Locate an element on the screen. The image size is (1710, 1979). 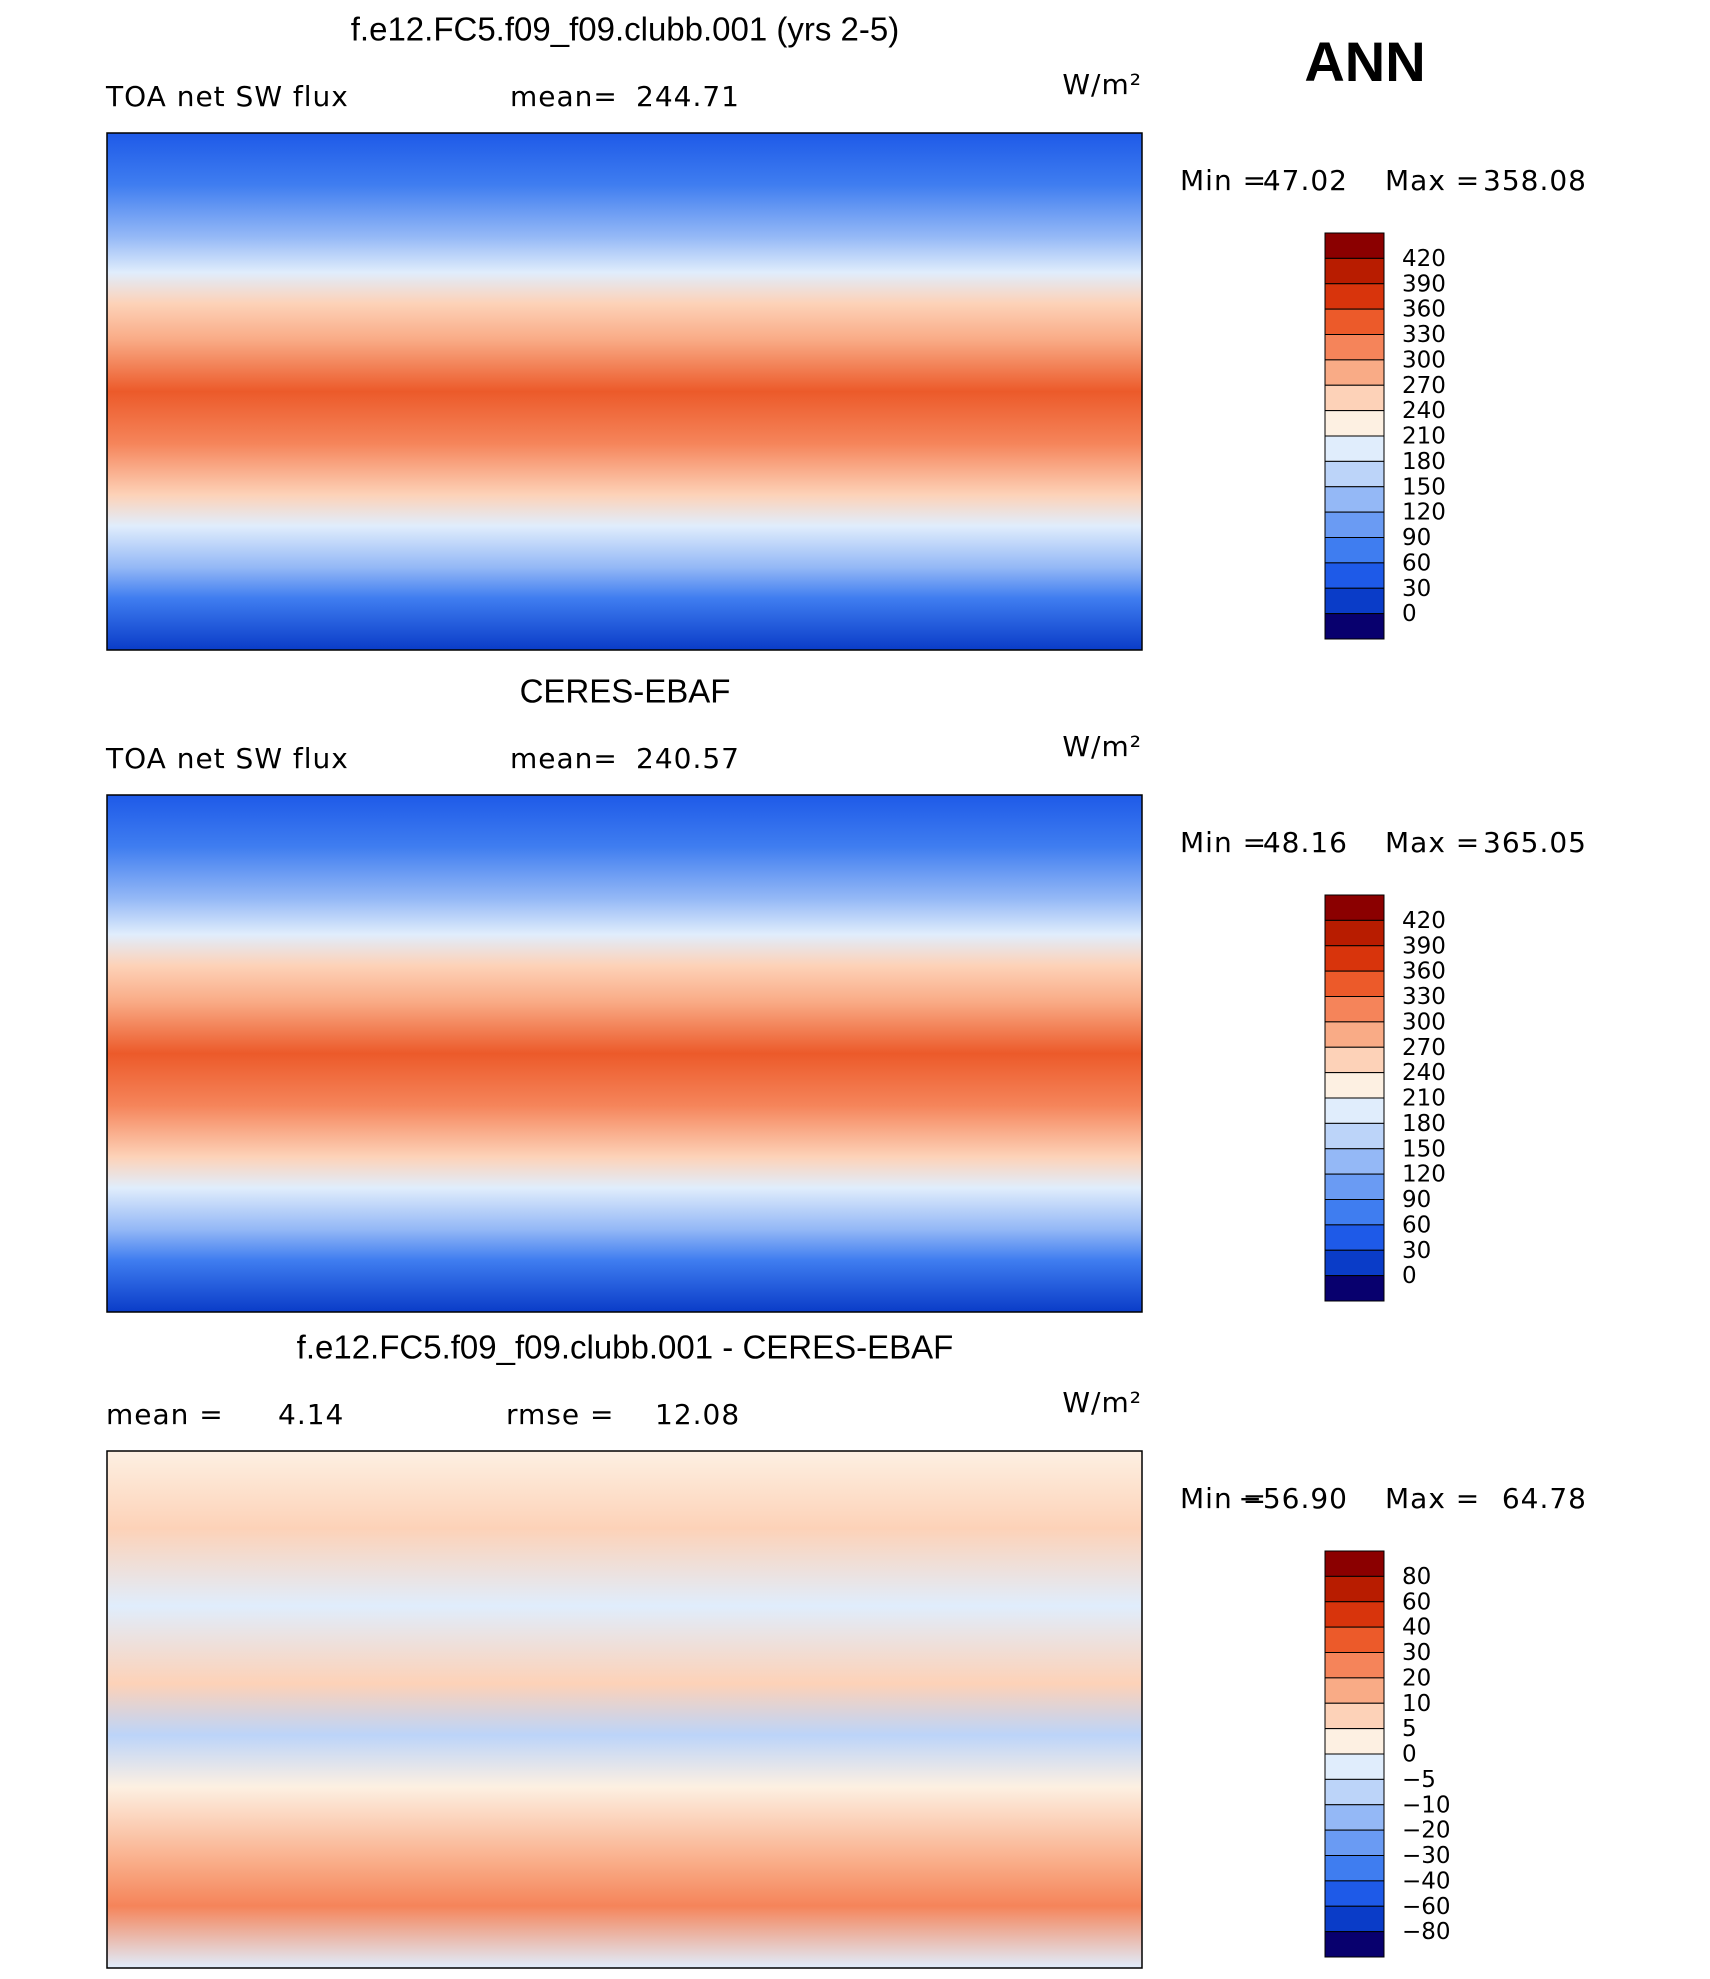
max-value: 365.05 is located at coordinates (1535, 842).